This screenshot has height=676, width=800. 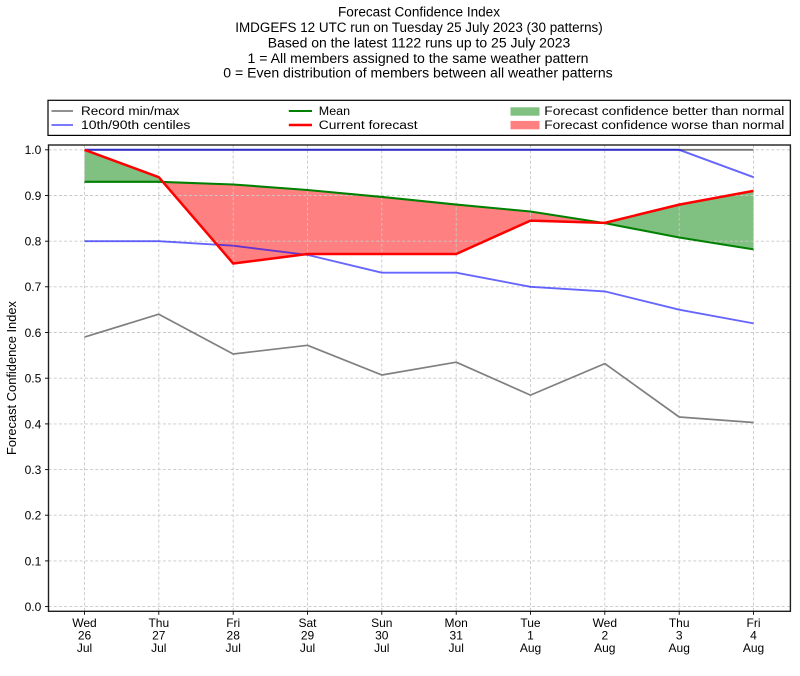 I want to click on svg-text: 10th/90th centiles, so click(x=136, y=126).